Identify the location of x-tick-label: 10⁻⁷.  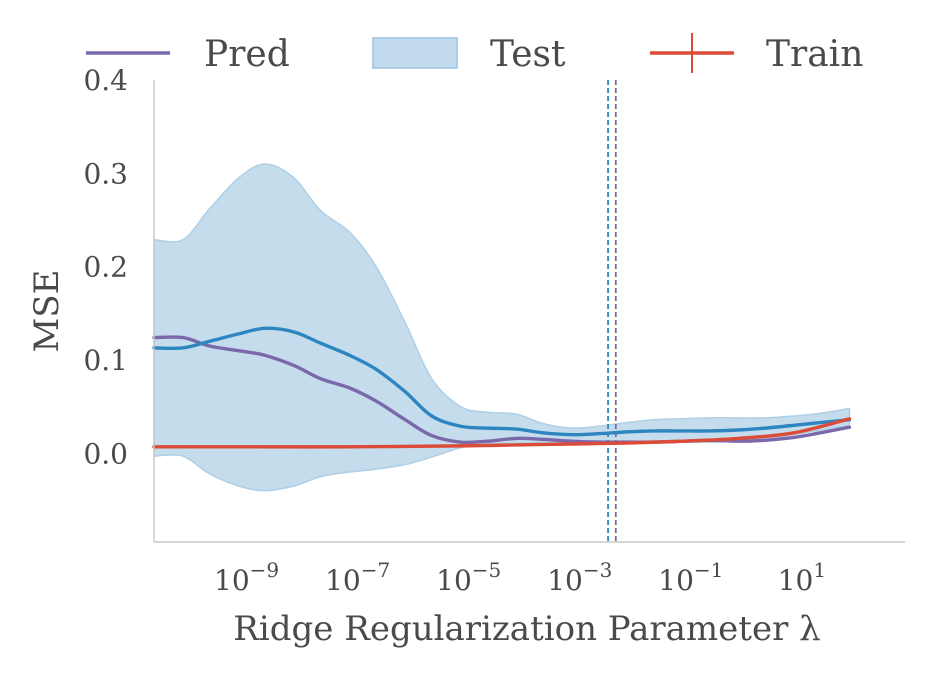
(357, 577).